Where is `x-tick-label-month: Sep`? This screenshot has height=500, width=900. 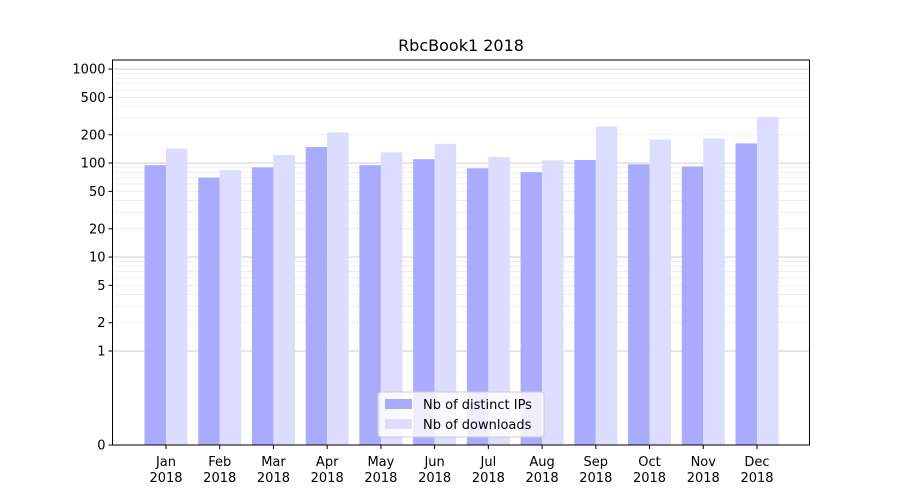
x-tick-label-month: Sep is located at coordinates (596, 462).